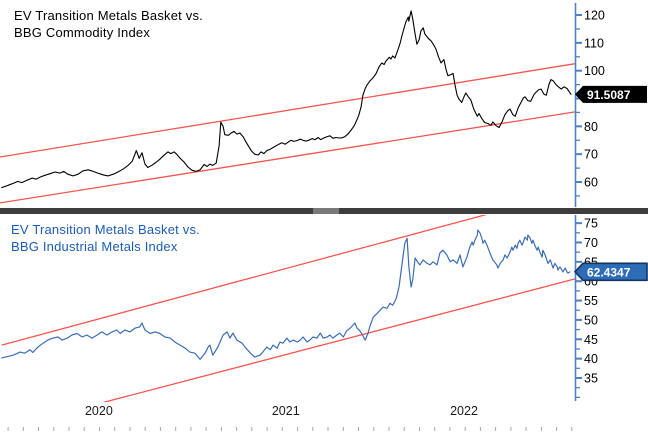 This screenshot has height=432, width=648. I want to click on bottom-chart-title-line2: BBG Industrial Metals Index, so click(94, 246).